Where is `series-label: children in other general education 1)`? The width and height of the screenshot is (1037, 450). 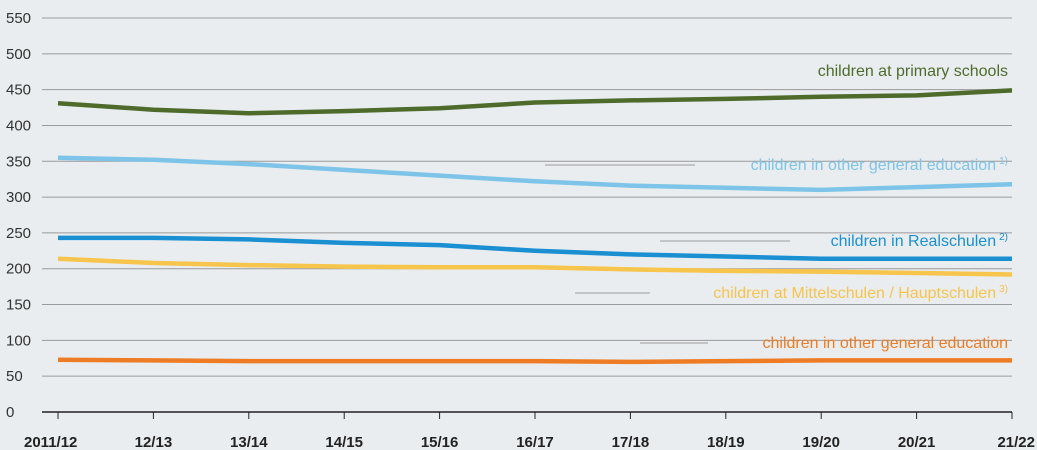 series-label: children in other general education 1) is located at coordinates (879, 165).